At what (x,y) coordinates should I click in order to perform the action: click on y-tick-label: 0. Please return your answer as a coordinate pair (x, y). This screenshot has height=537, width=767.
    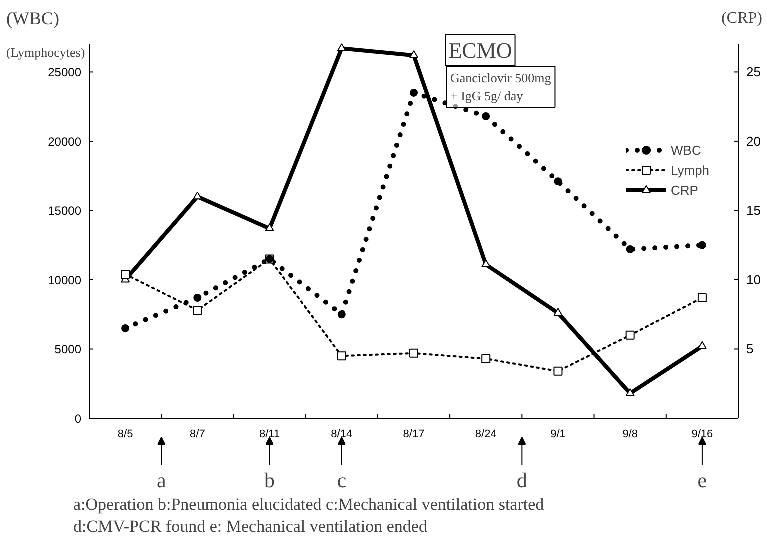
    Looking at the image, I should click on (78, 419).